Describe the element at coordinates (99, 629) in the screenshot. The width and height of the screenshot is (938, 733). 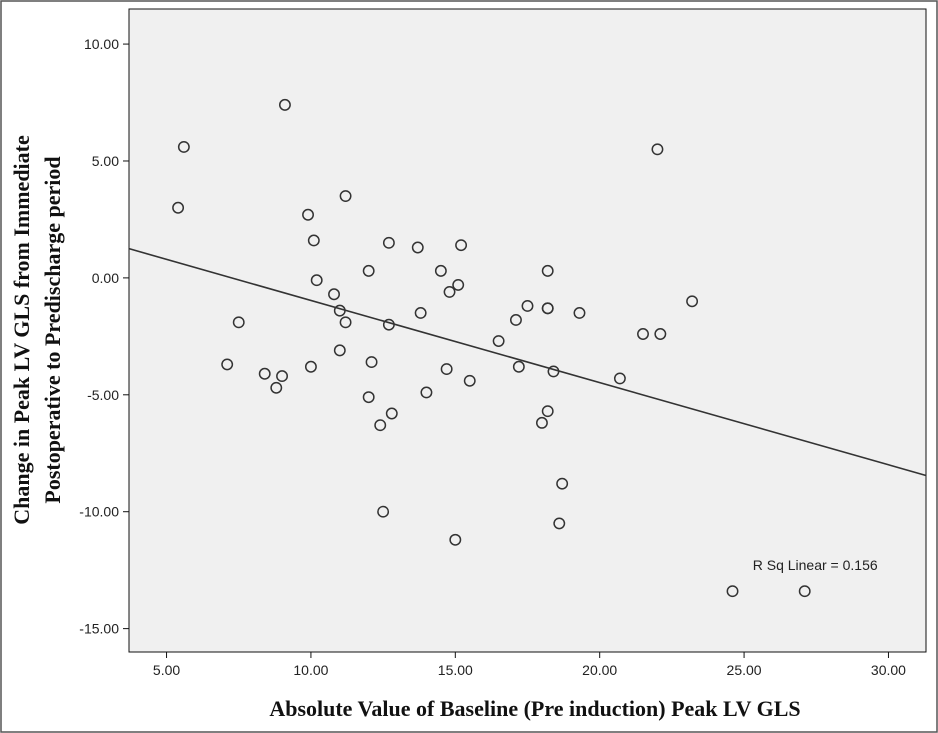
I see `y-tick-label: -15.00` at that location.